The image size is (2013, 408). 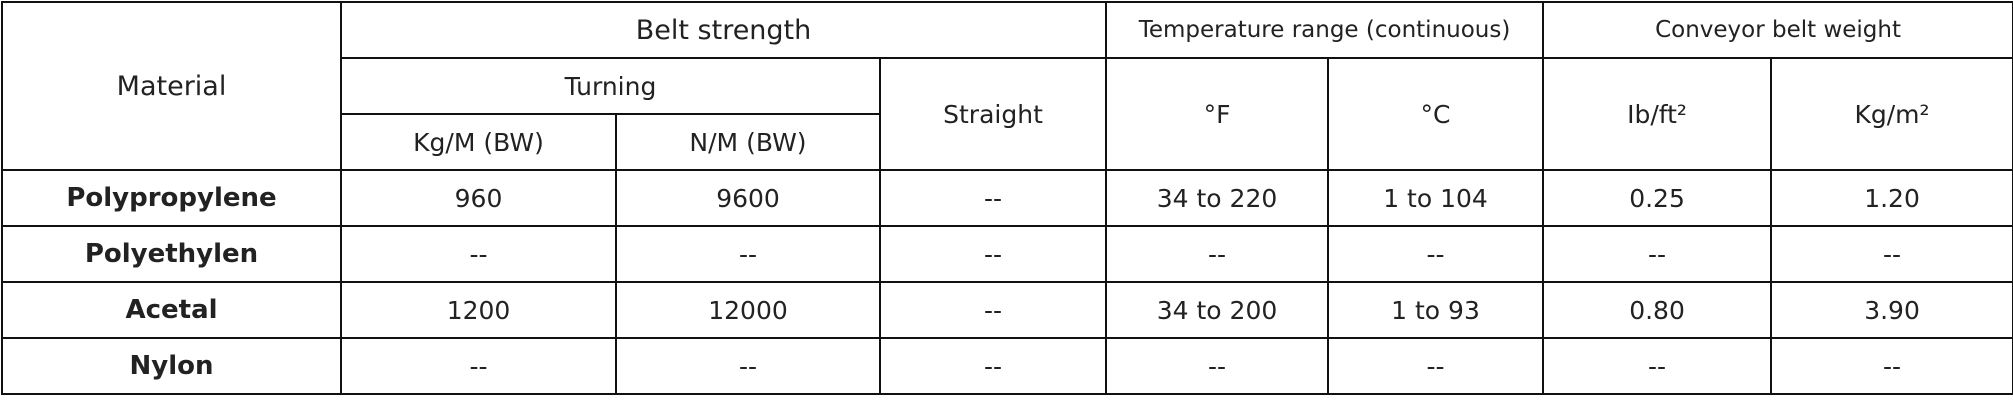 What do you see at coordinates (171, 310) in the screenshot?
I see `material-cell: Acetal` at bounding box center [171, 310].